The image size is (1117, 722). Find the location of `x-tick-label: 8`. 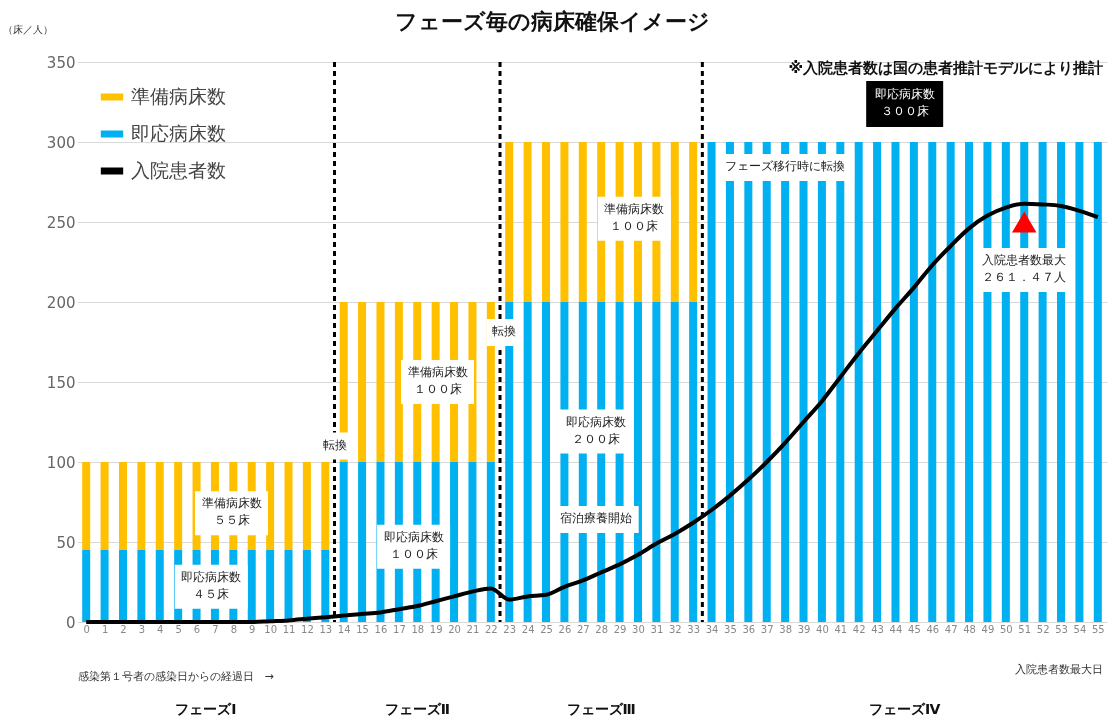

x-tick-label: 8 is located at coordinates (234, 629).